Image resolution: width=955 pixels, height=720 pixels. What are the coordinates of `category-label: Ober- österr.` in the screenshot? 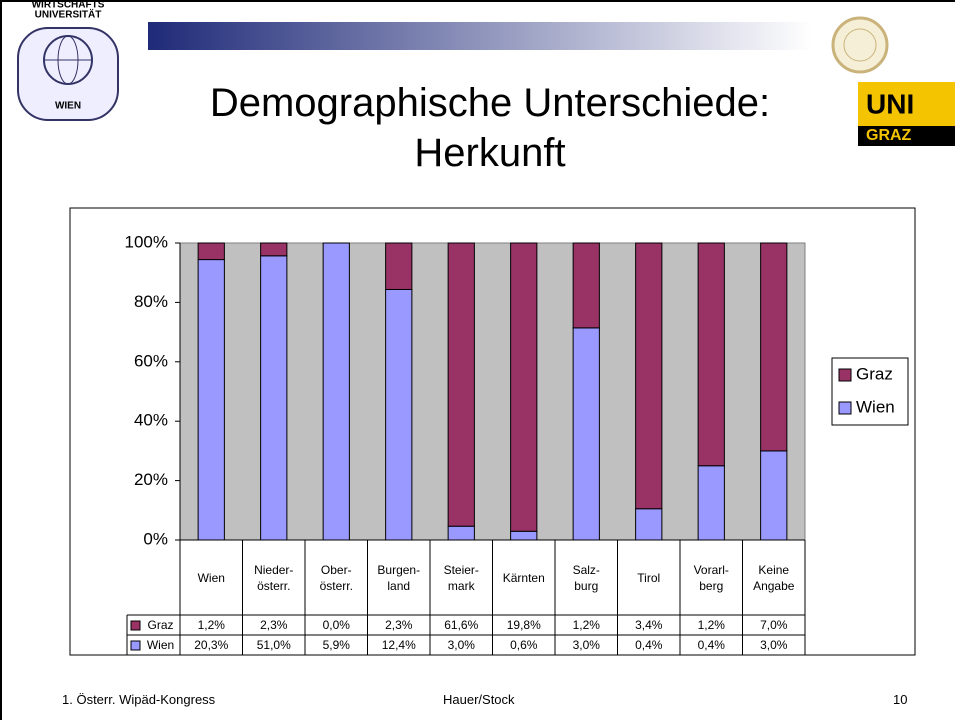 It's located at (336, 577).